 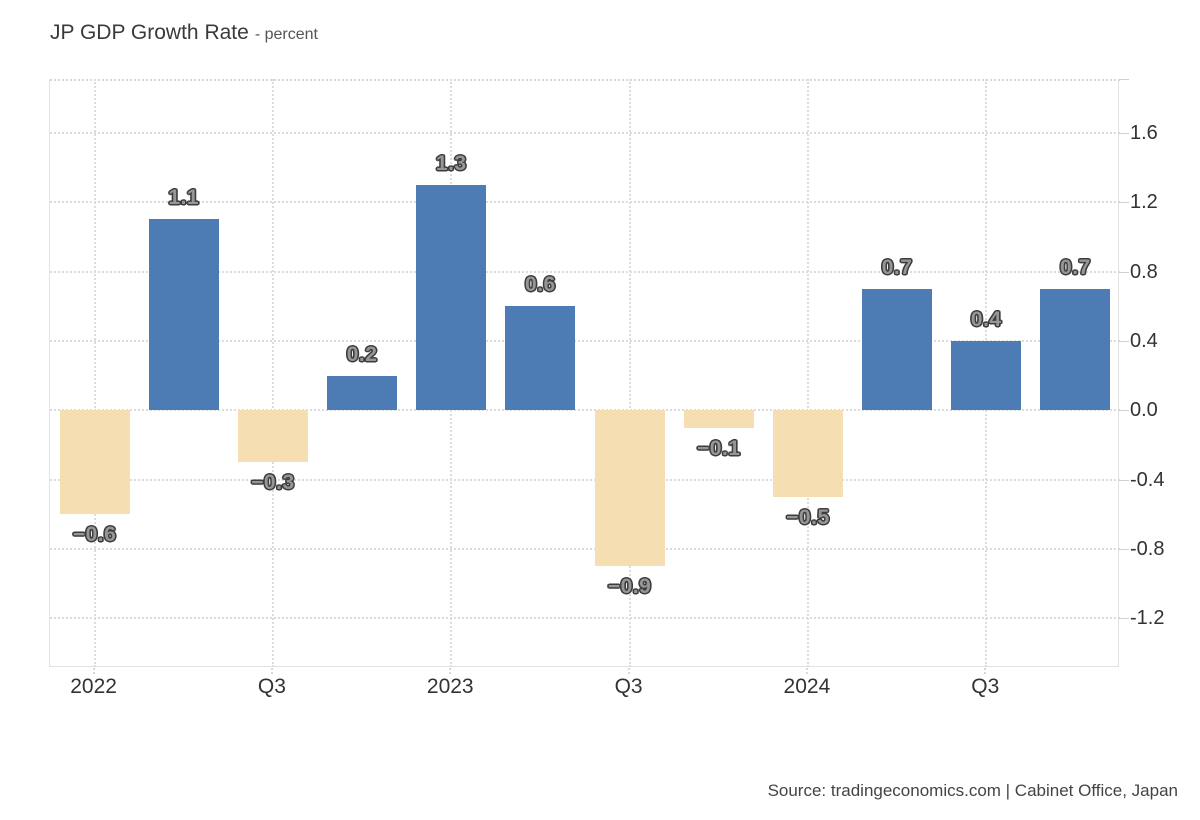 I want to click on chart-title: JP GDP Growth Rate - percent, so click(x=184, y=33).